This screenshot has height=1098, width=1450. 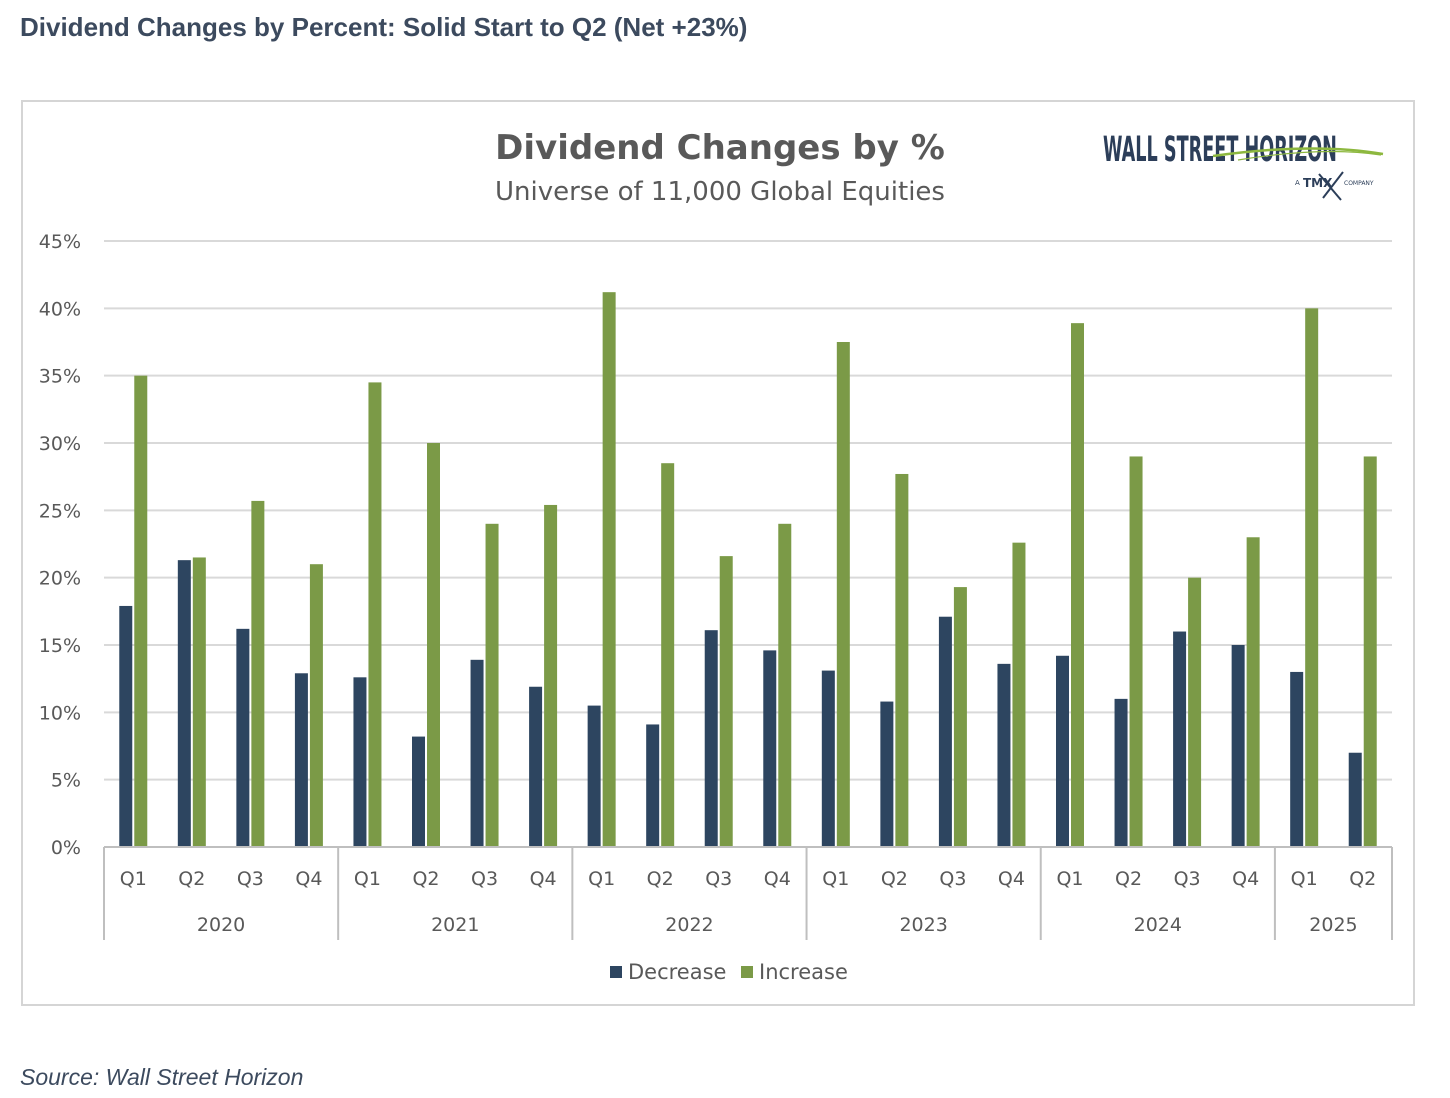 I want to click on x-tick-label-year: 2024, so click(x=1158, y=925).